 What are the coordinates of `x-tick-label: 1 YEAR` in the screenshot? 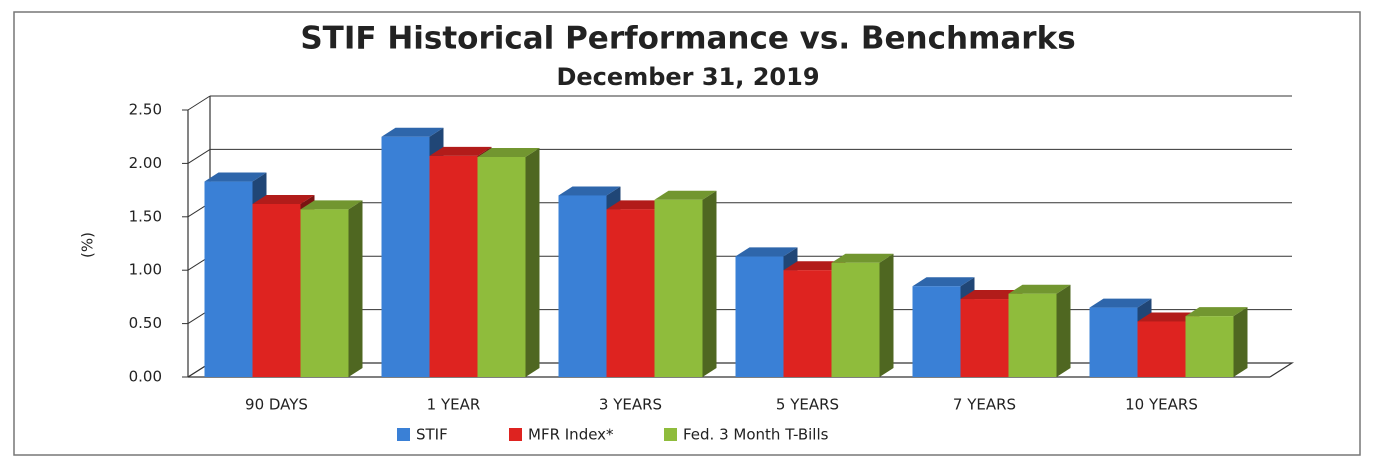 It's located at (454, 405).